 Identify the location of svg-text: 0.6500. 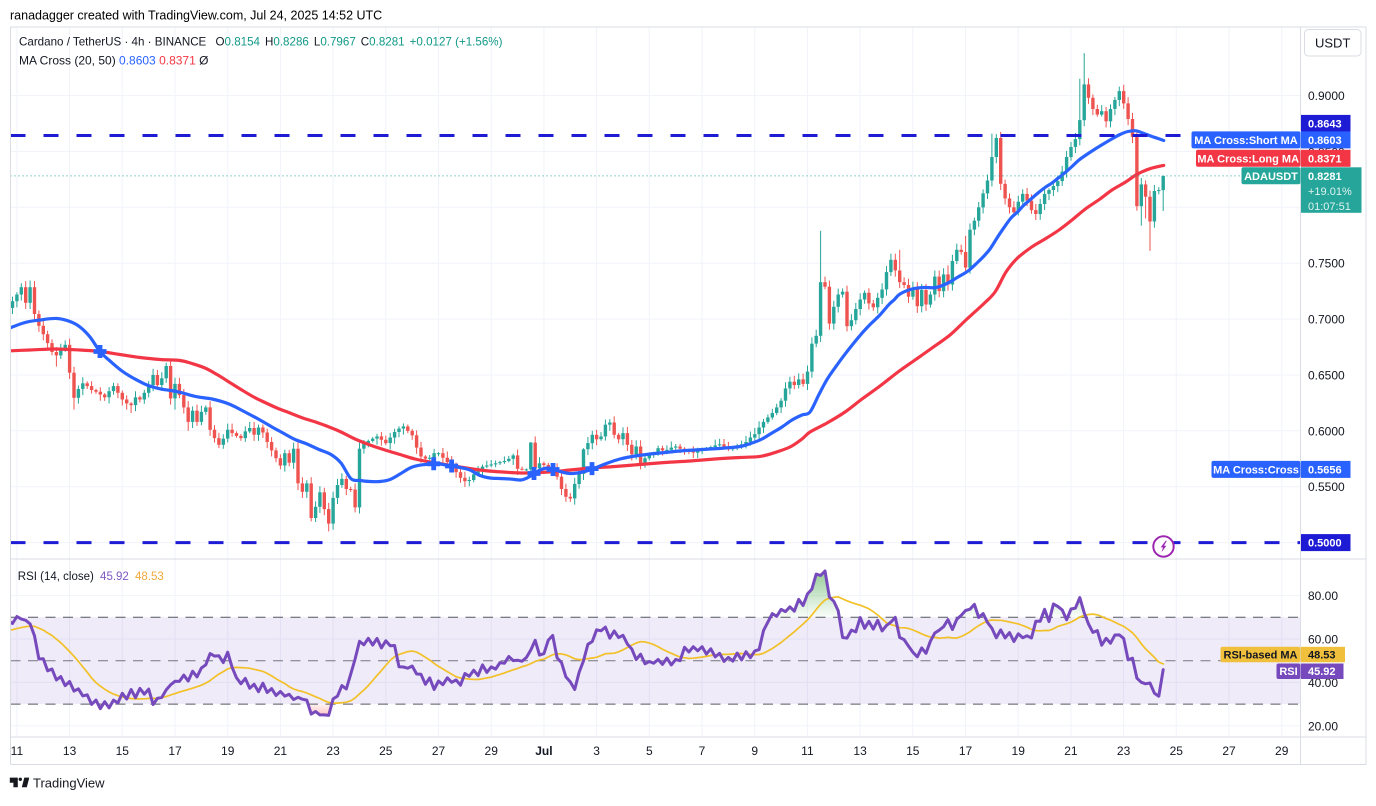
(1326, 376).